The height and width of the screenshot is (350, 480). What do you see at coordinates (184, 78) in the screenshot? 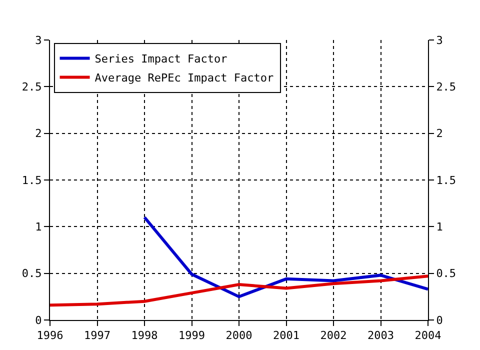
I see `legend-label: Average RePEc Impact Factor` at bounding box center [184, 78].